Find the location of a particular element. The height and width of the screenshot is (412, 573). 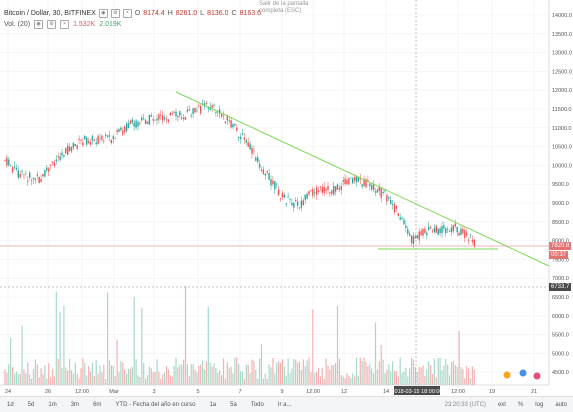

clock-time: 23:20:33 (UTC) is located at coordinates (465, 404).